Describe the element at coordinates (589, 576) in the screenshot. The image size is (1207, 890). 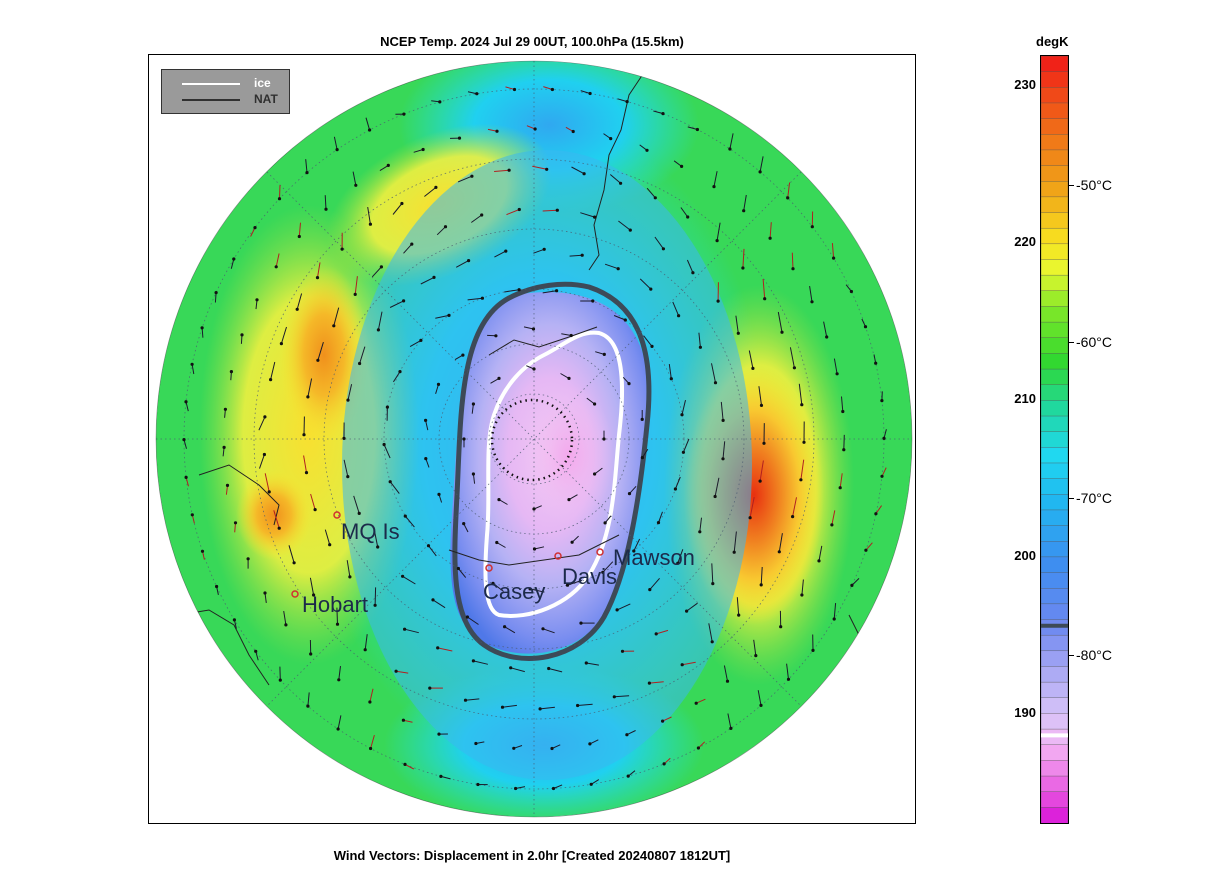
I see `svg-text: Davis` at that location.